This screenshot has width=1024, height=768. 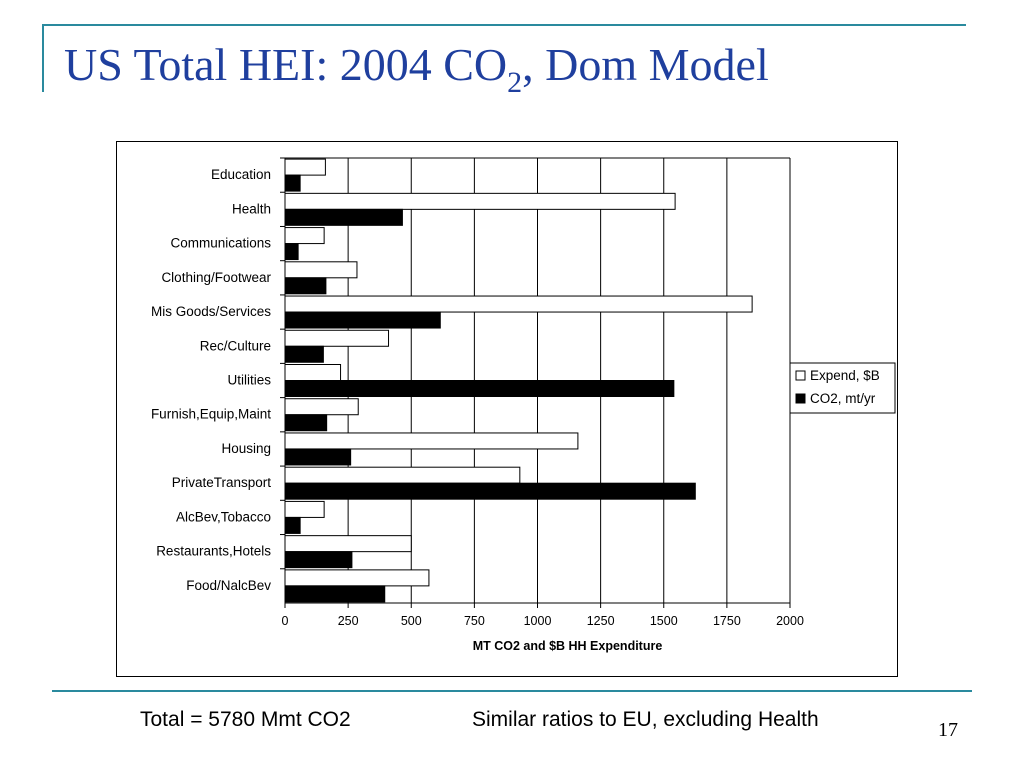 What do you see at coordinates (235, 345) in the screenshot?
I see `category-label-rec-culture: Rec/Culture` at bounding box center [235, 345].